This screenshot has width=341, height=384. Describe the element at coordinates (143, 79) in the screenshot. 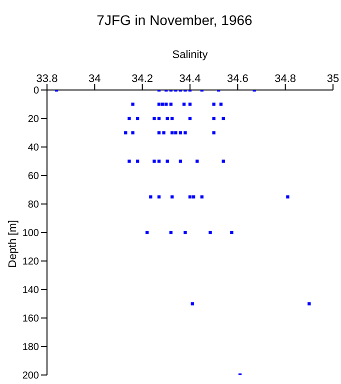

I see `x-tick-label: 34.2` at that location.